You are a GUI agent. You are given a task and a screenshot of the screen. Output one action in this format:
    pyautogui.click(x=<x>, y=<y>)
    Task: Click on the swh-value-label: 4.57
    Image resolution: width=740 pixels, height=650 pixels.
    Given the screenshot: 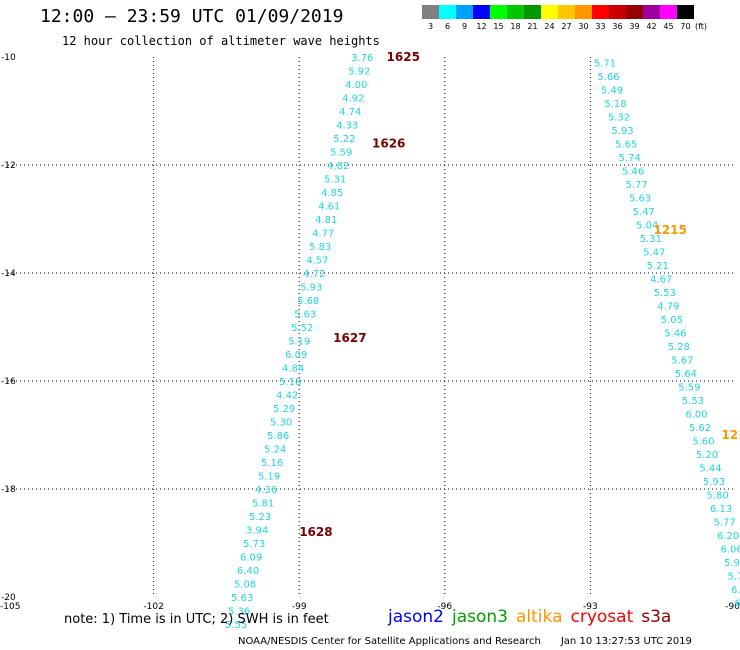 What is the action you would take?
    pyautogui.click(x=317, y=261)
    